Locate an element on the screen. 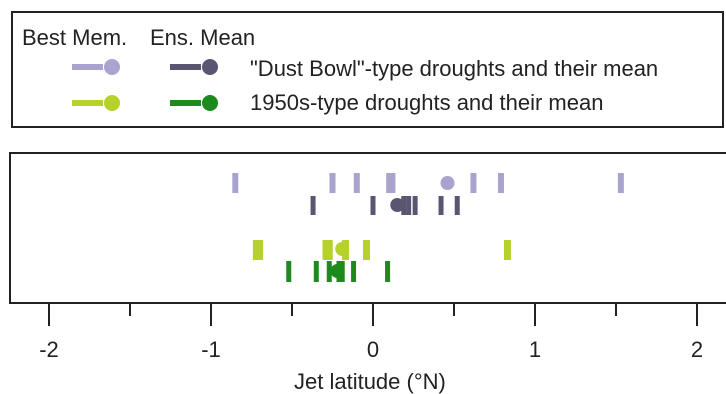  x-tick-label-2: 0 is located at coordinates (373, 349).